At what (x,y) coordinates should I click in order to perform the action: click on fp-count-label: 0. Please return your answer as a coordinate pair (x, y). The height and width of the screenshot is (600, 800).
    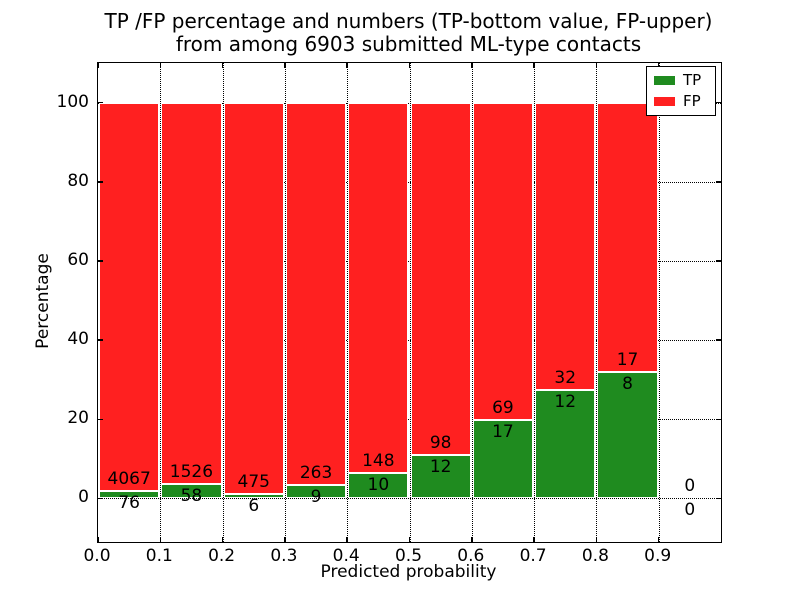
    Looking at the image, I should click on (690, 486).